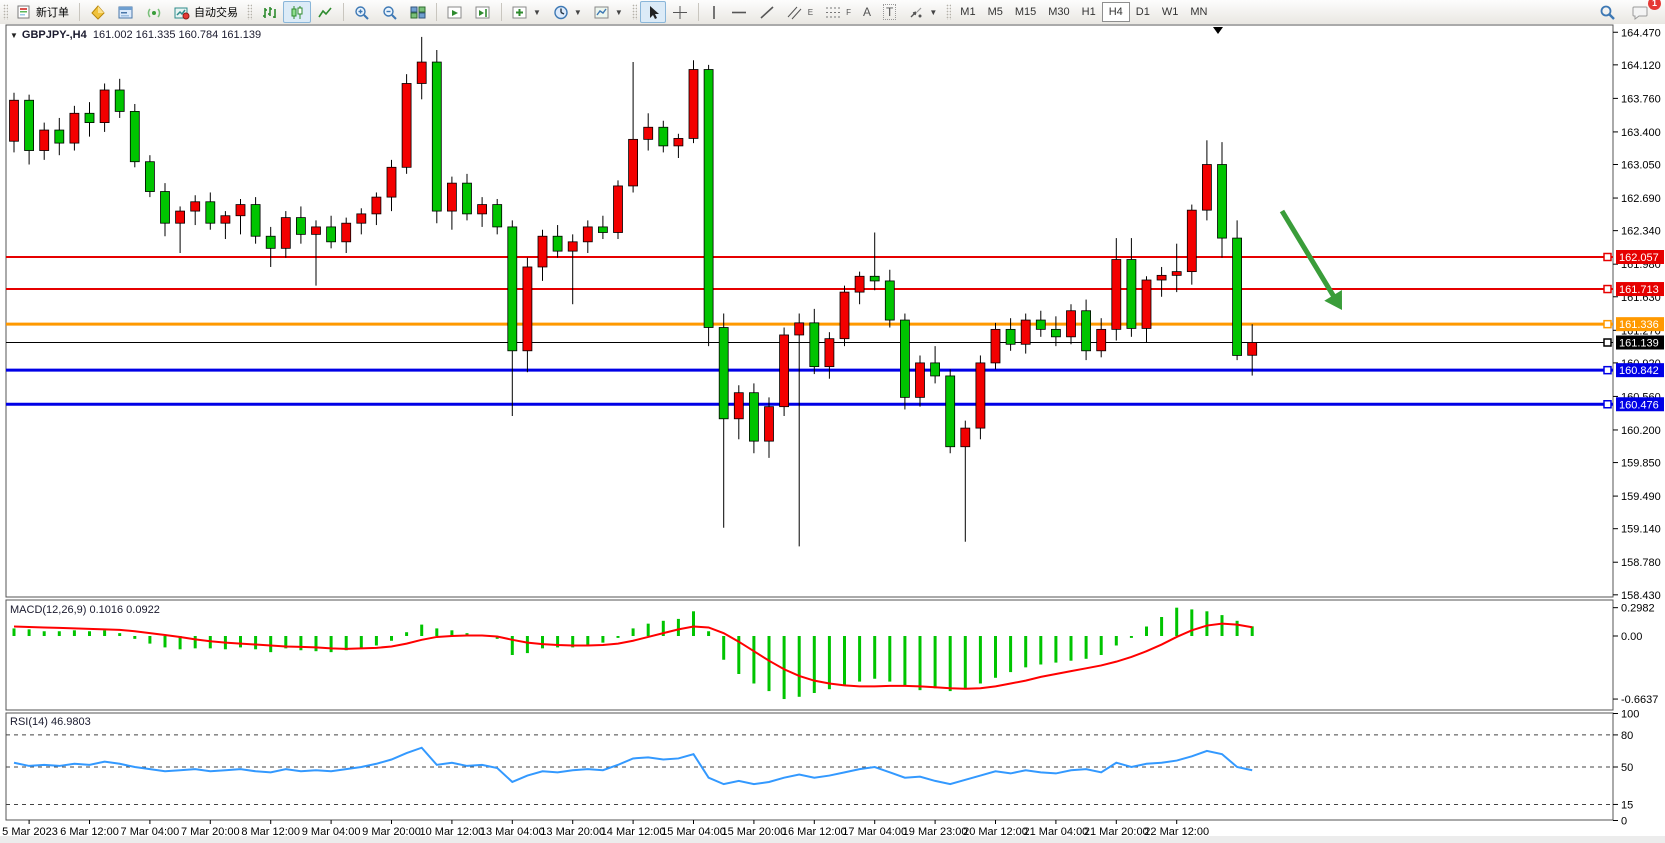  I want to click on price-tick-label: 159.490, so click(1641, 497).